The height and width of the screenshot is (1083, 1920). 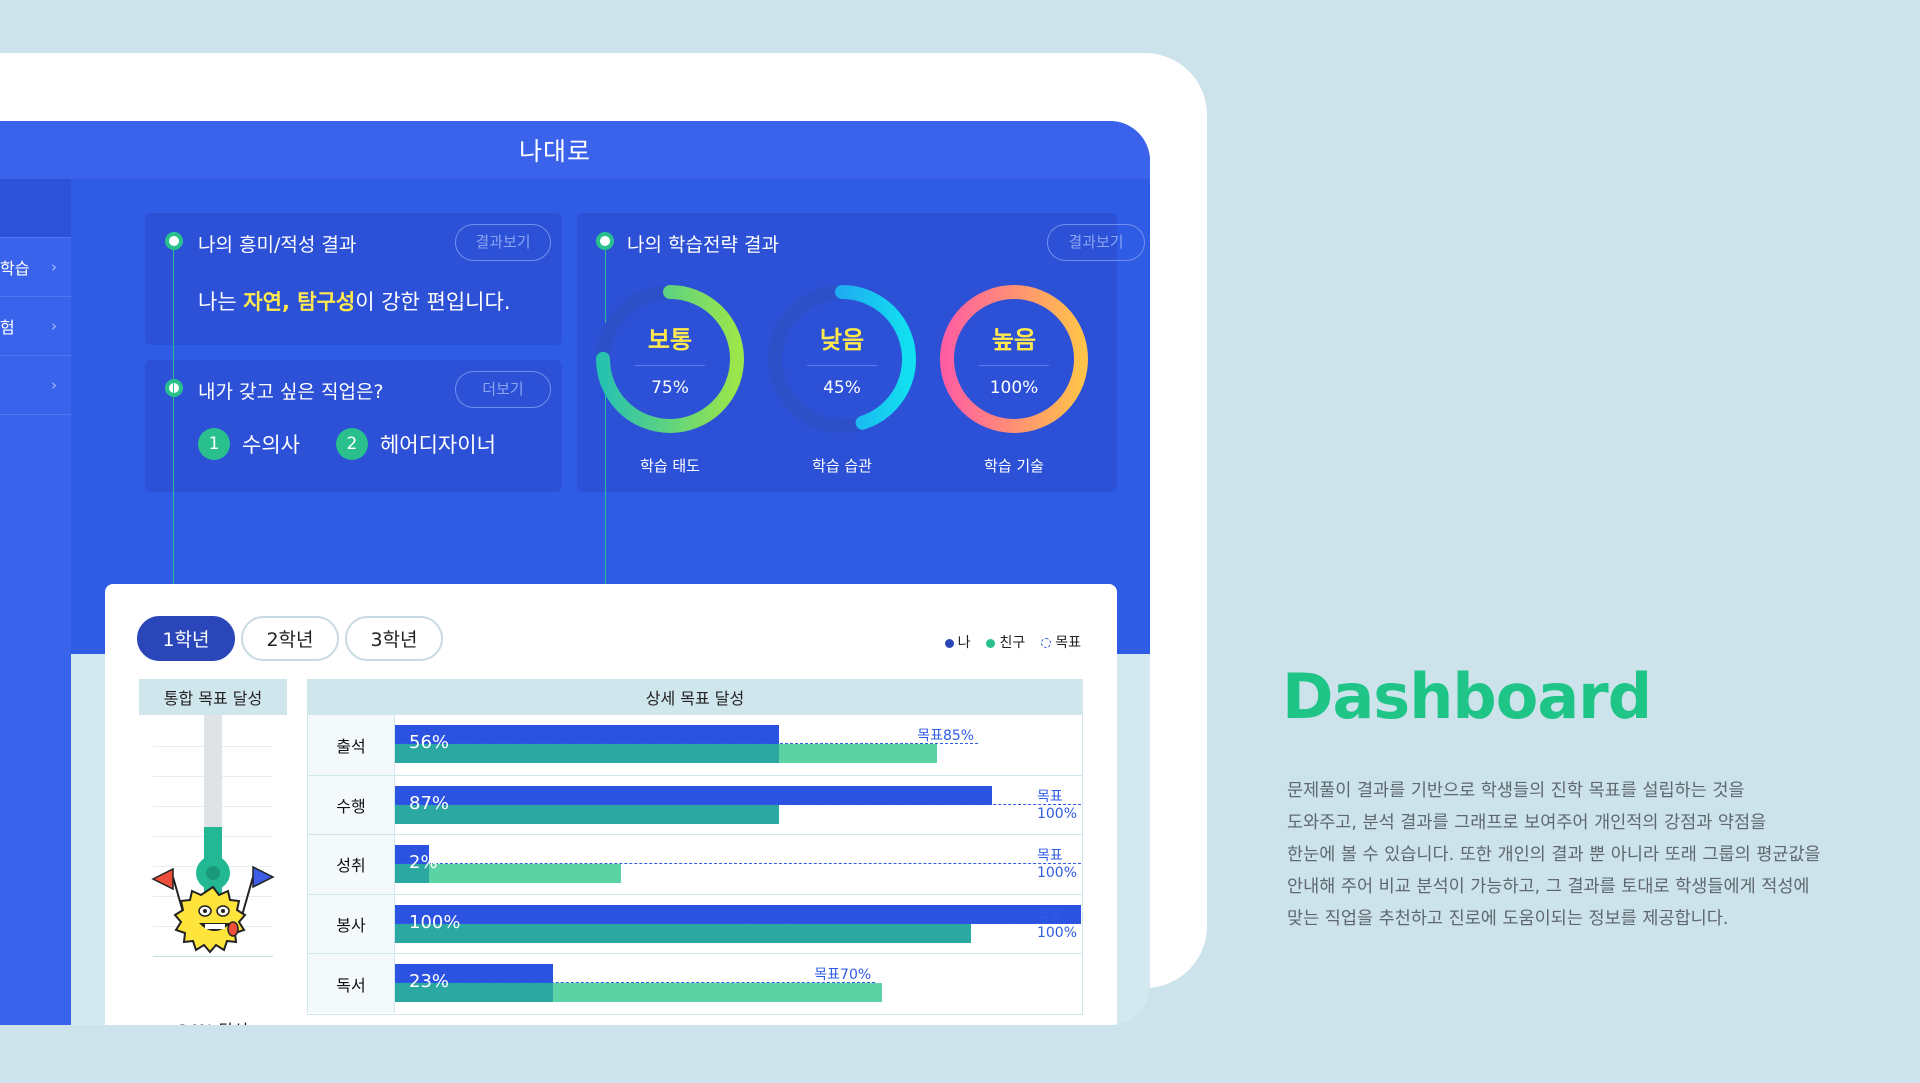 I want to click on interest-card: 나의 흥미/적성 결과 결과보기 나는 자연, 탐구성이 강한 편입니다., so click(x=353, y=279).